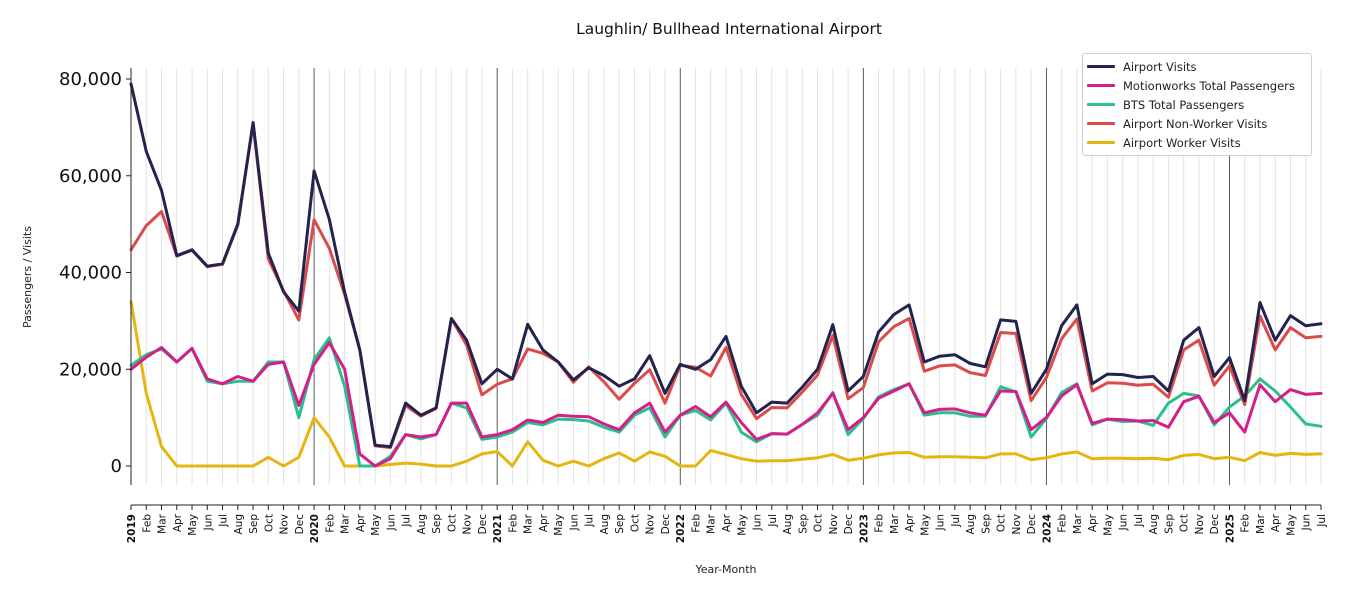 This screenshot has width=1350, height=600. Describe the element at coordinates (725, 569) in the screenshot. I see `x-axis-label: Year-Month` at that location.